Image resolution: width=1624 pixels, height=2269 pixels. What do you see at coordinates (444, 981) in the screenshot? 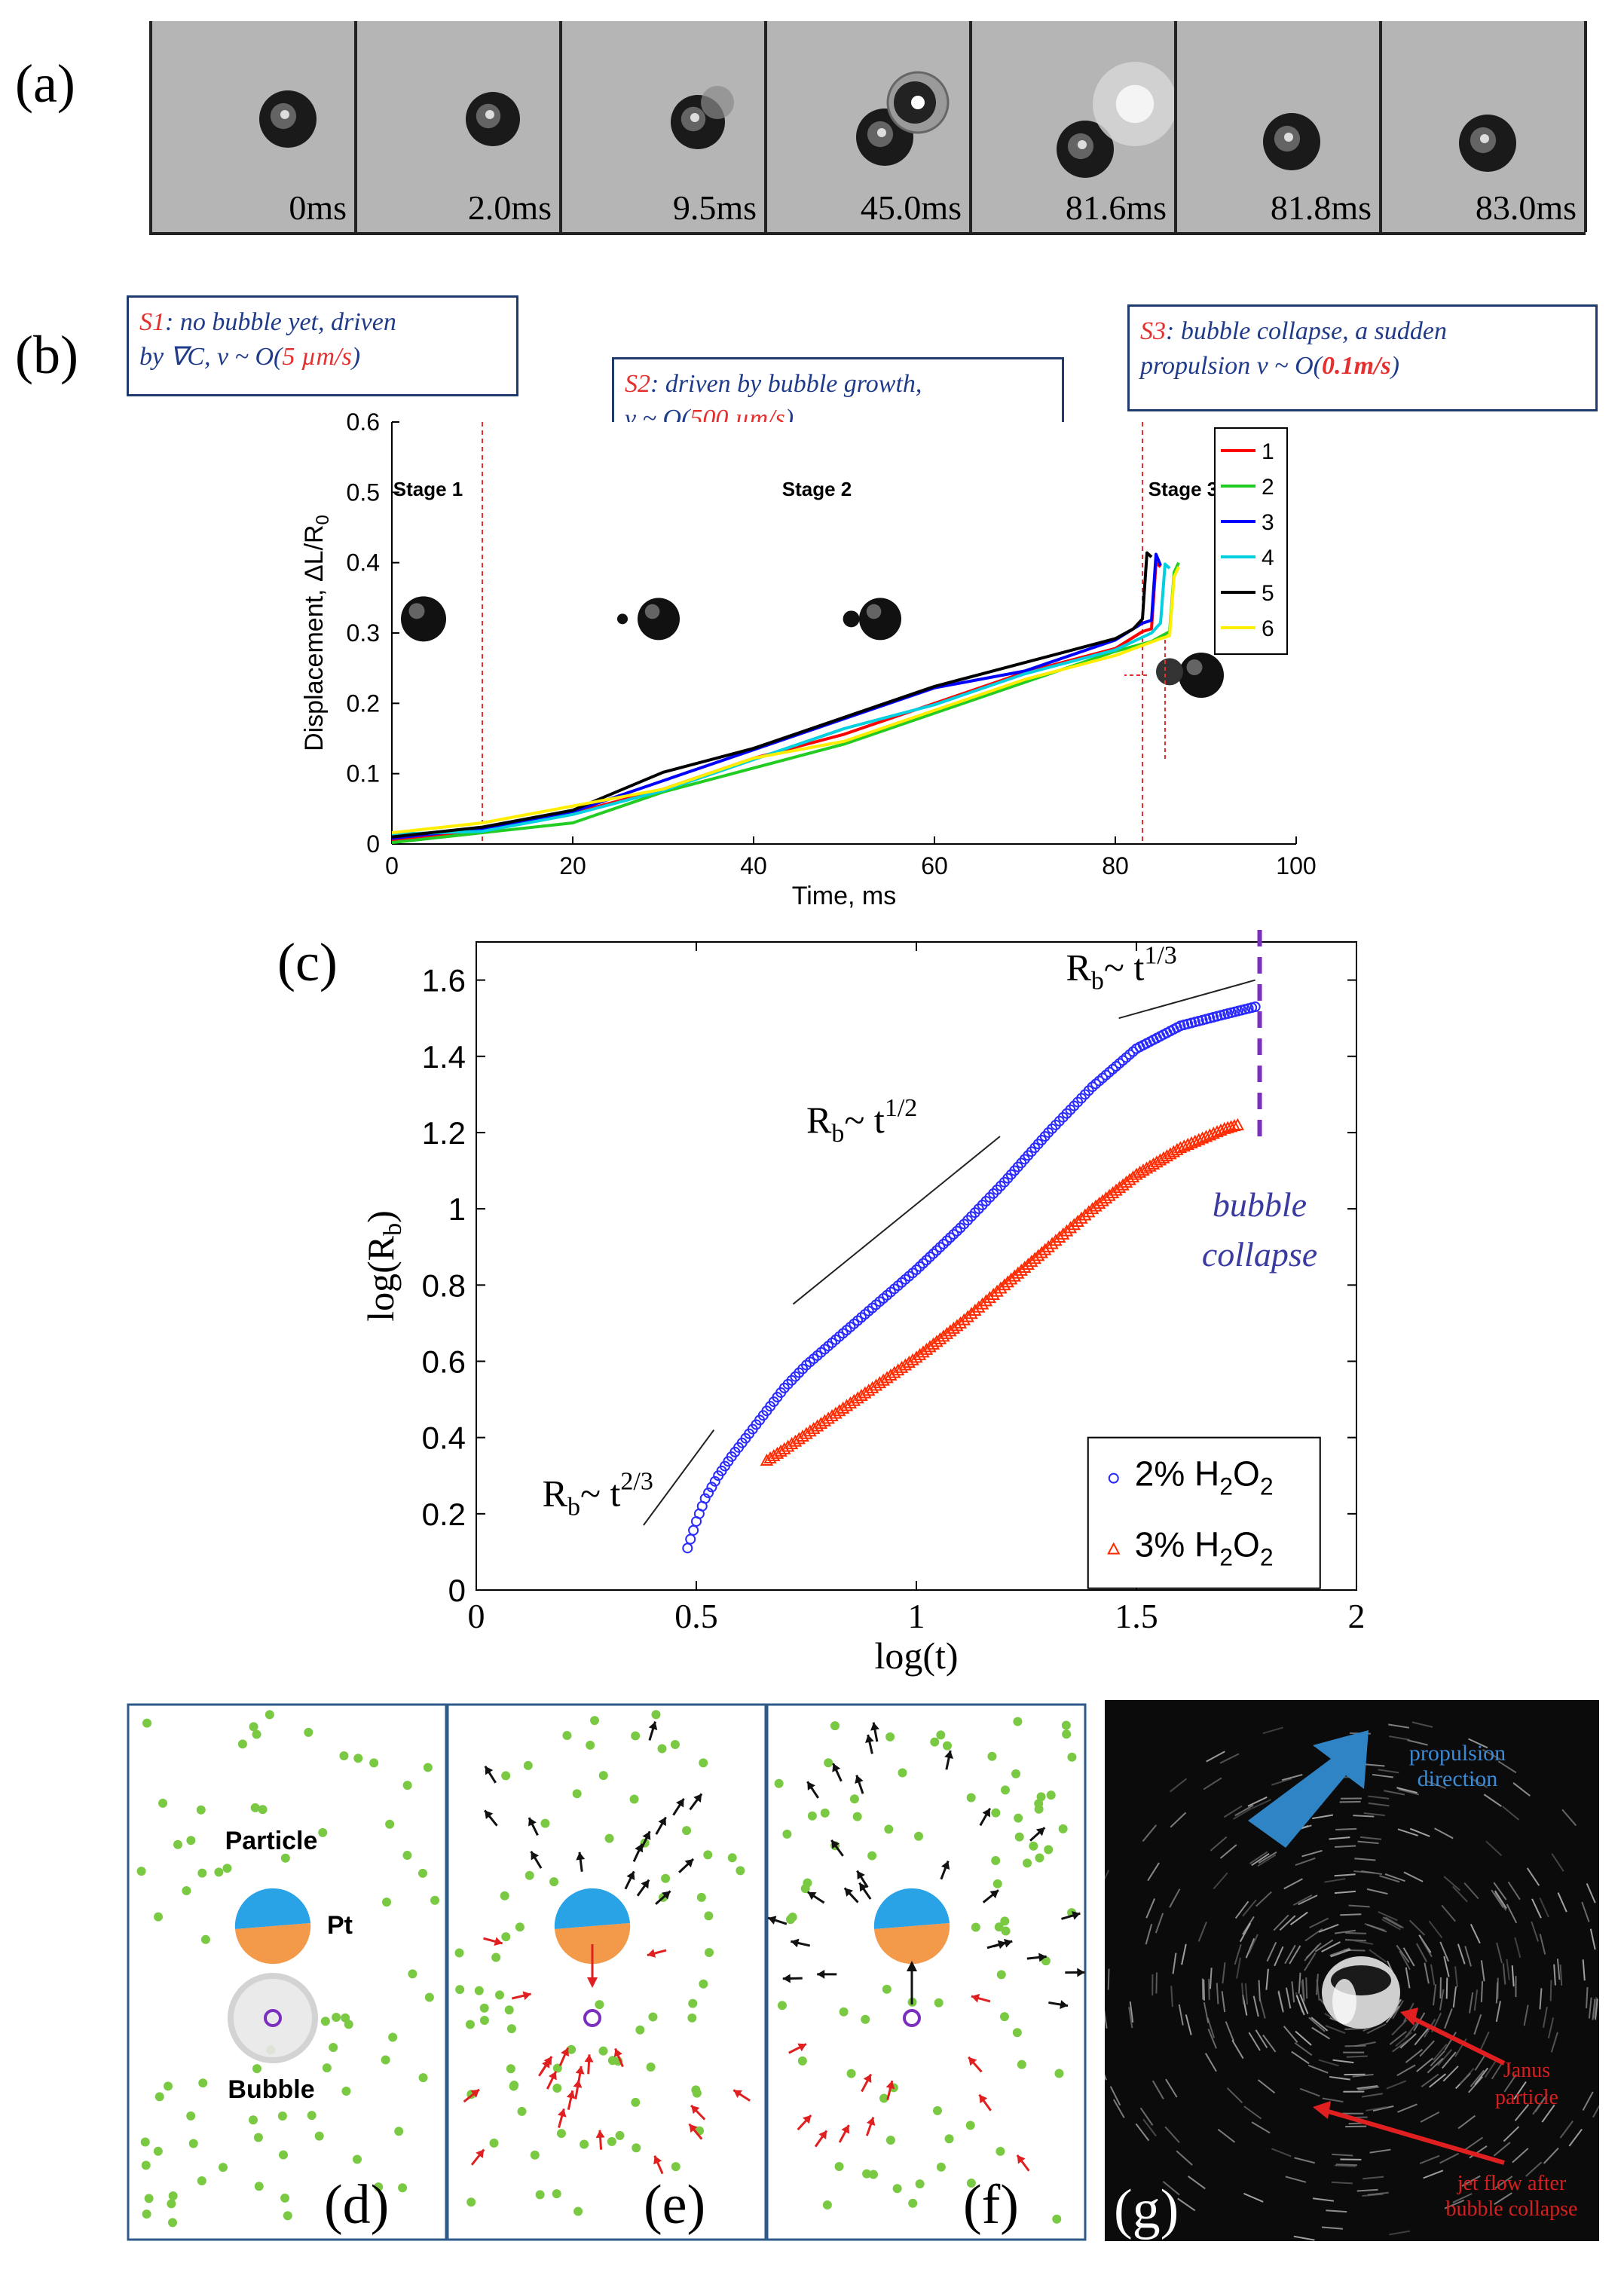
I see `y-tick-label: 1.6` at bounding box center [444, 981].